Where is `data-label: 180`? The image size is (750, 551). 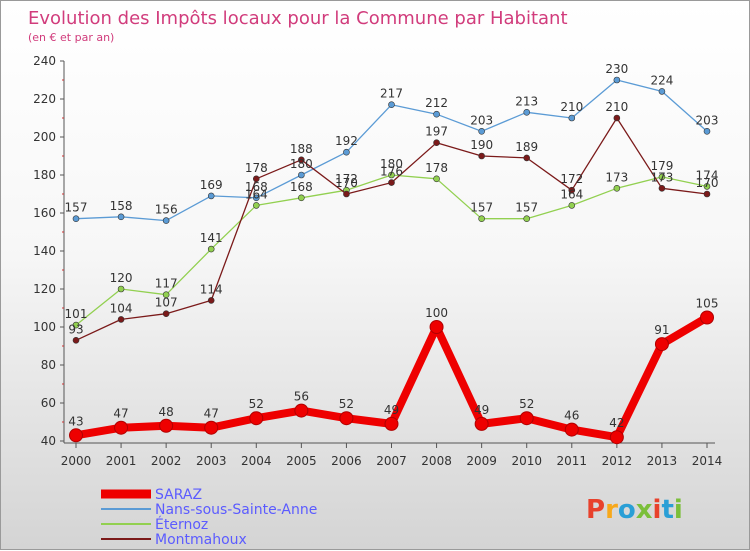
data-label: 180 is located at coordinates (391, 164).